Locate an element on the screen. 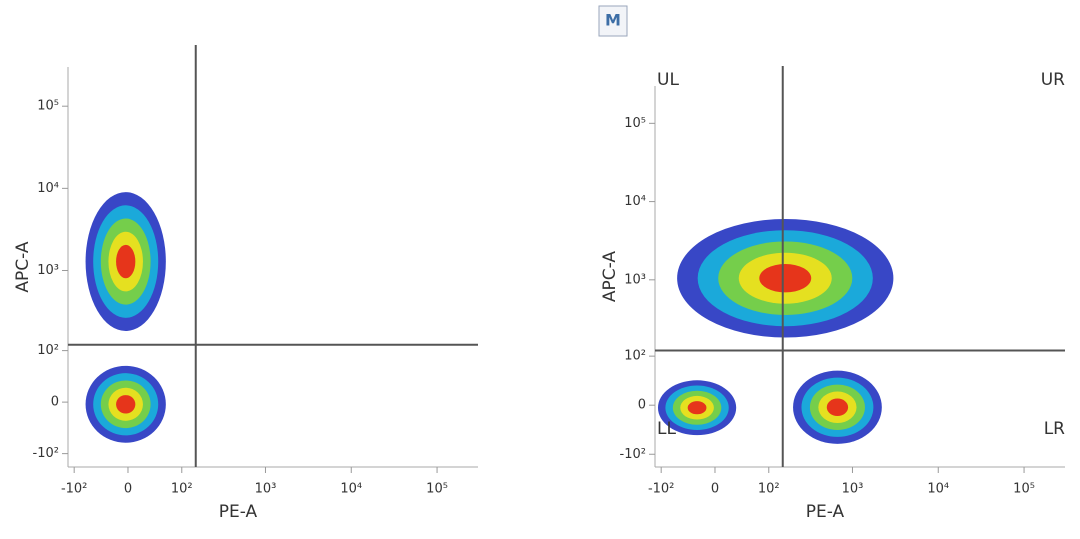  m-button-label: M is located at coordinates (613, 20).